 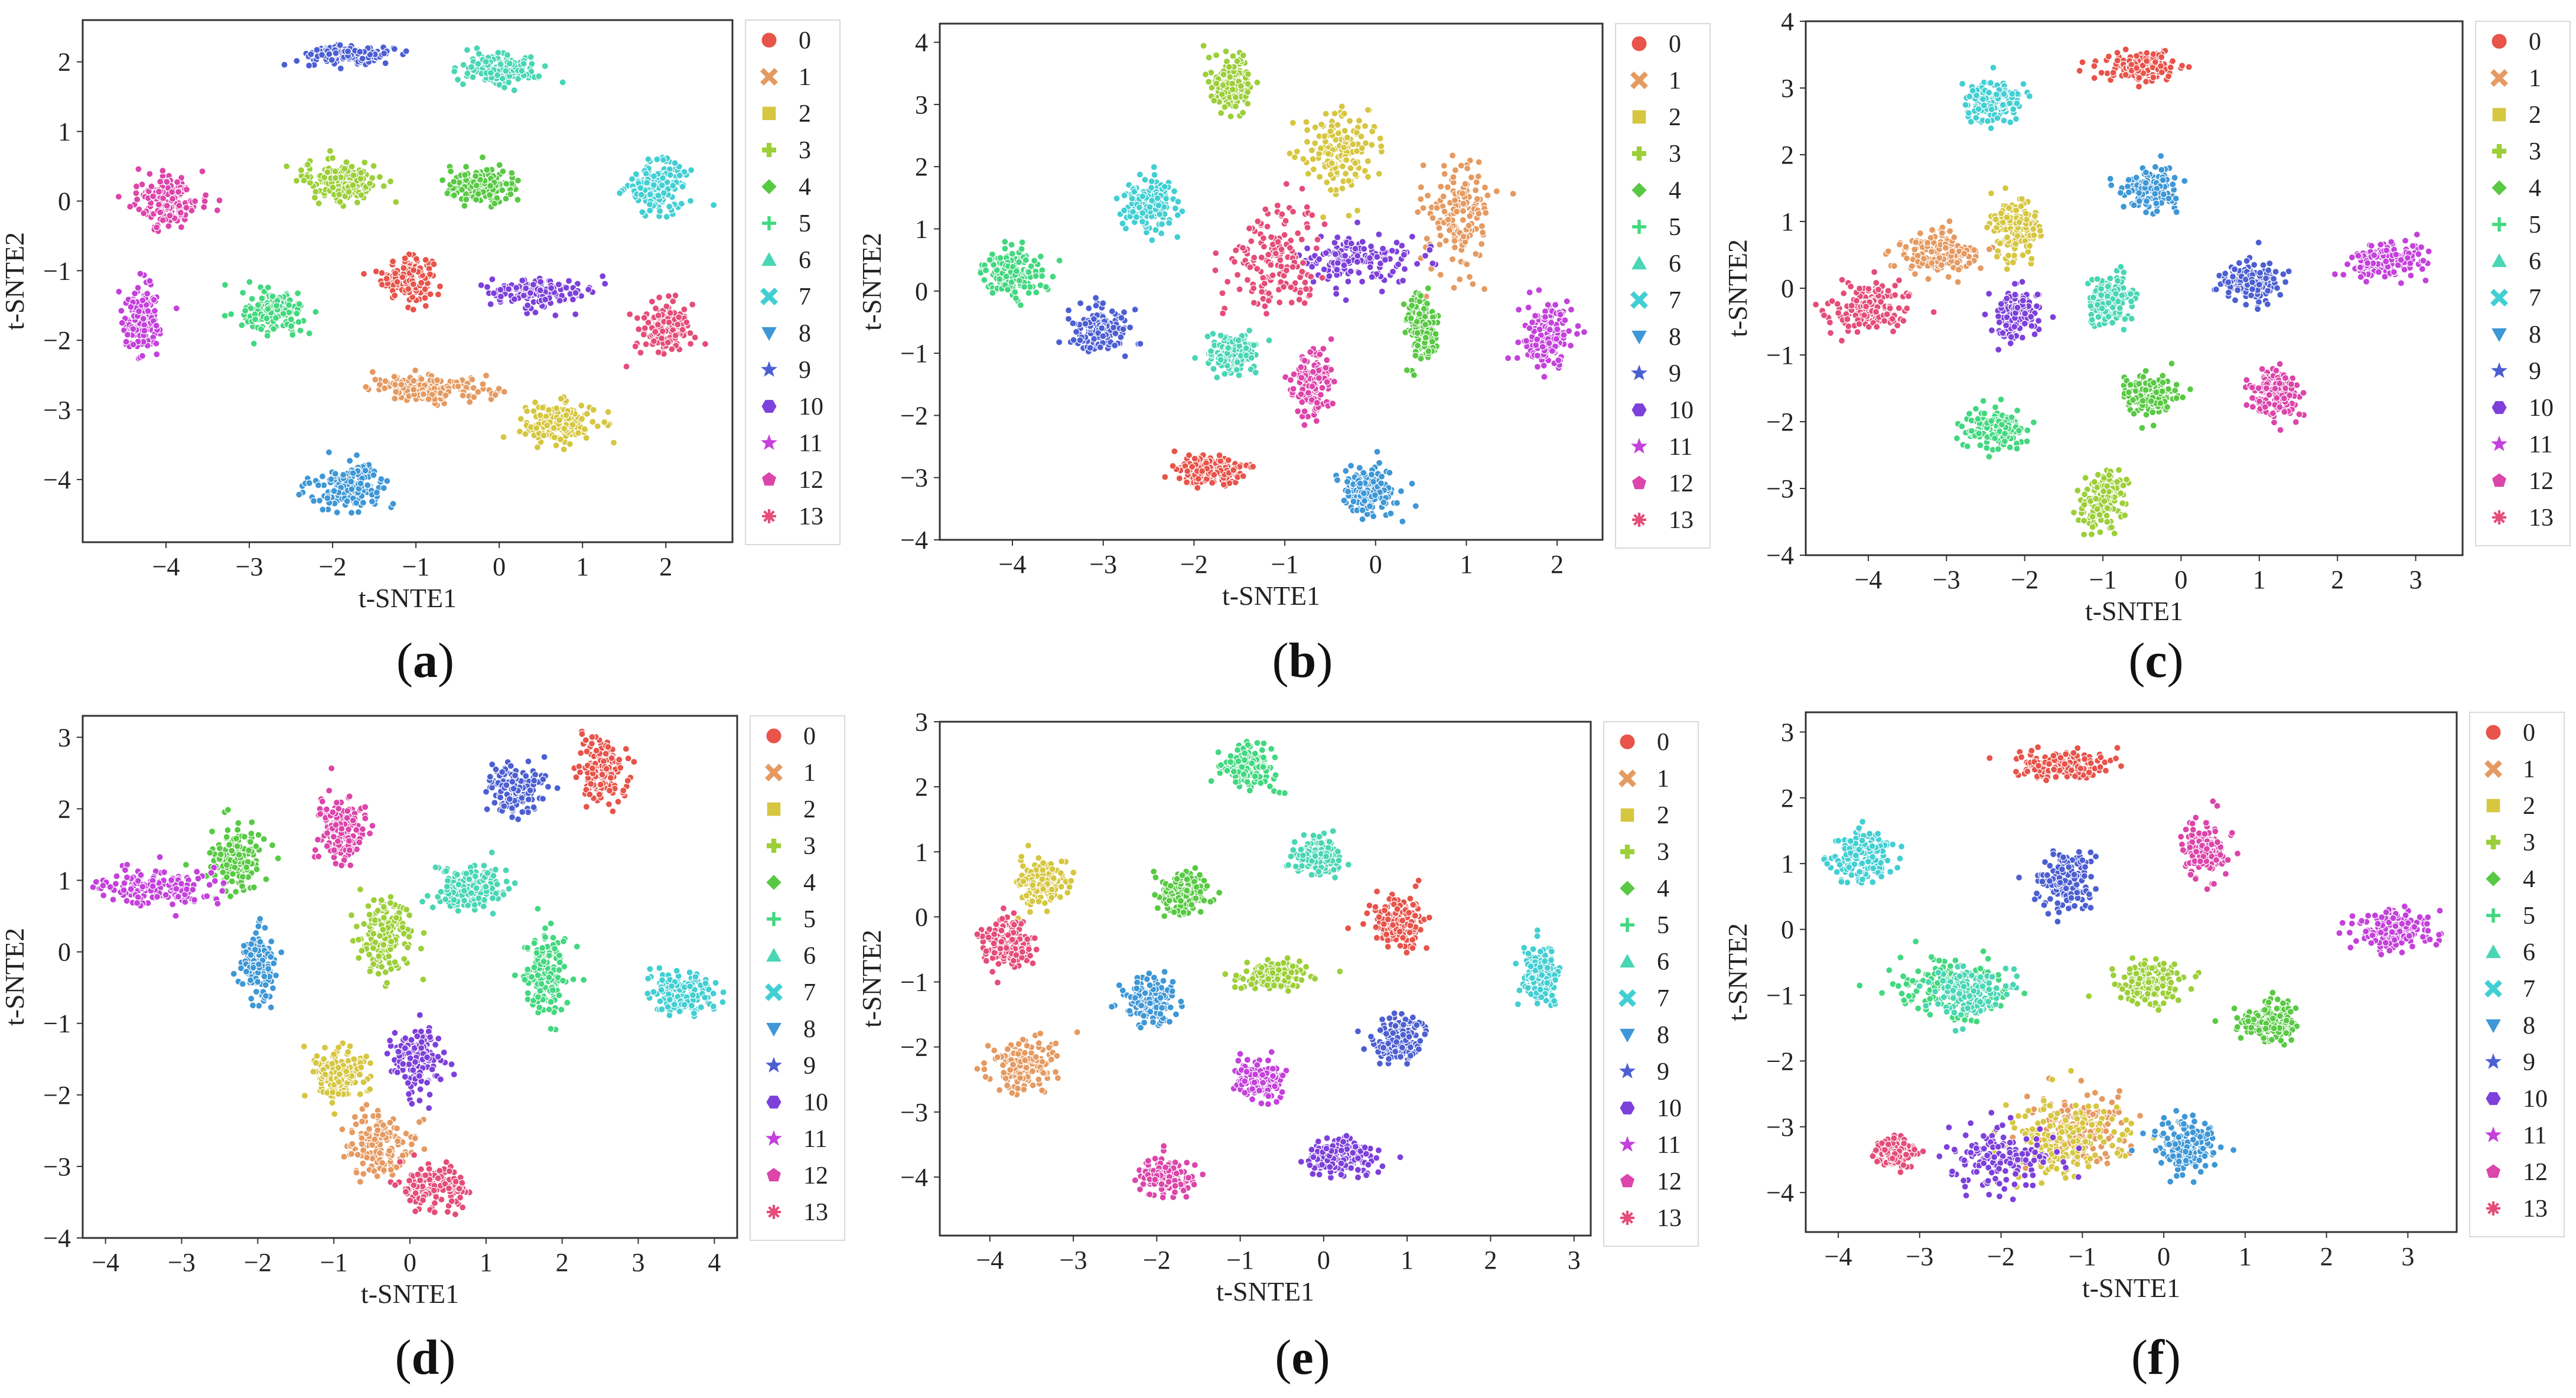 I want to click on plus-marker, so click(x=769, y=150).